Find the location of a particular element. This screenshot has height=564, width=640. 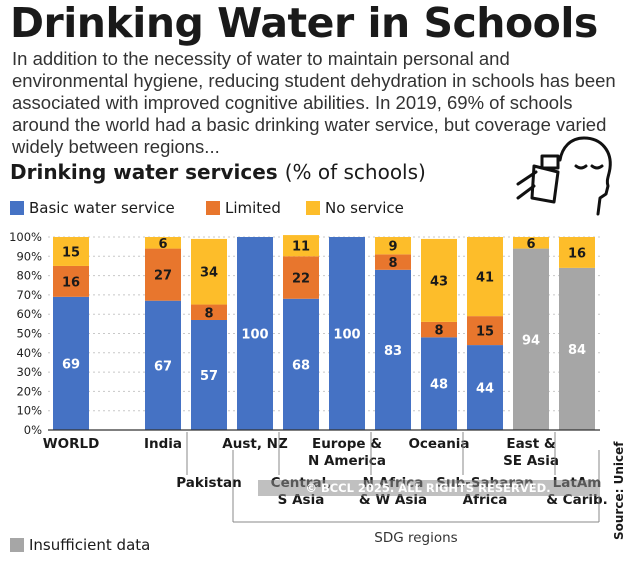

legend-insufficient: Insufficient data is located at coordinates (80, 545).